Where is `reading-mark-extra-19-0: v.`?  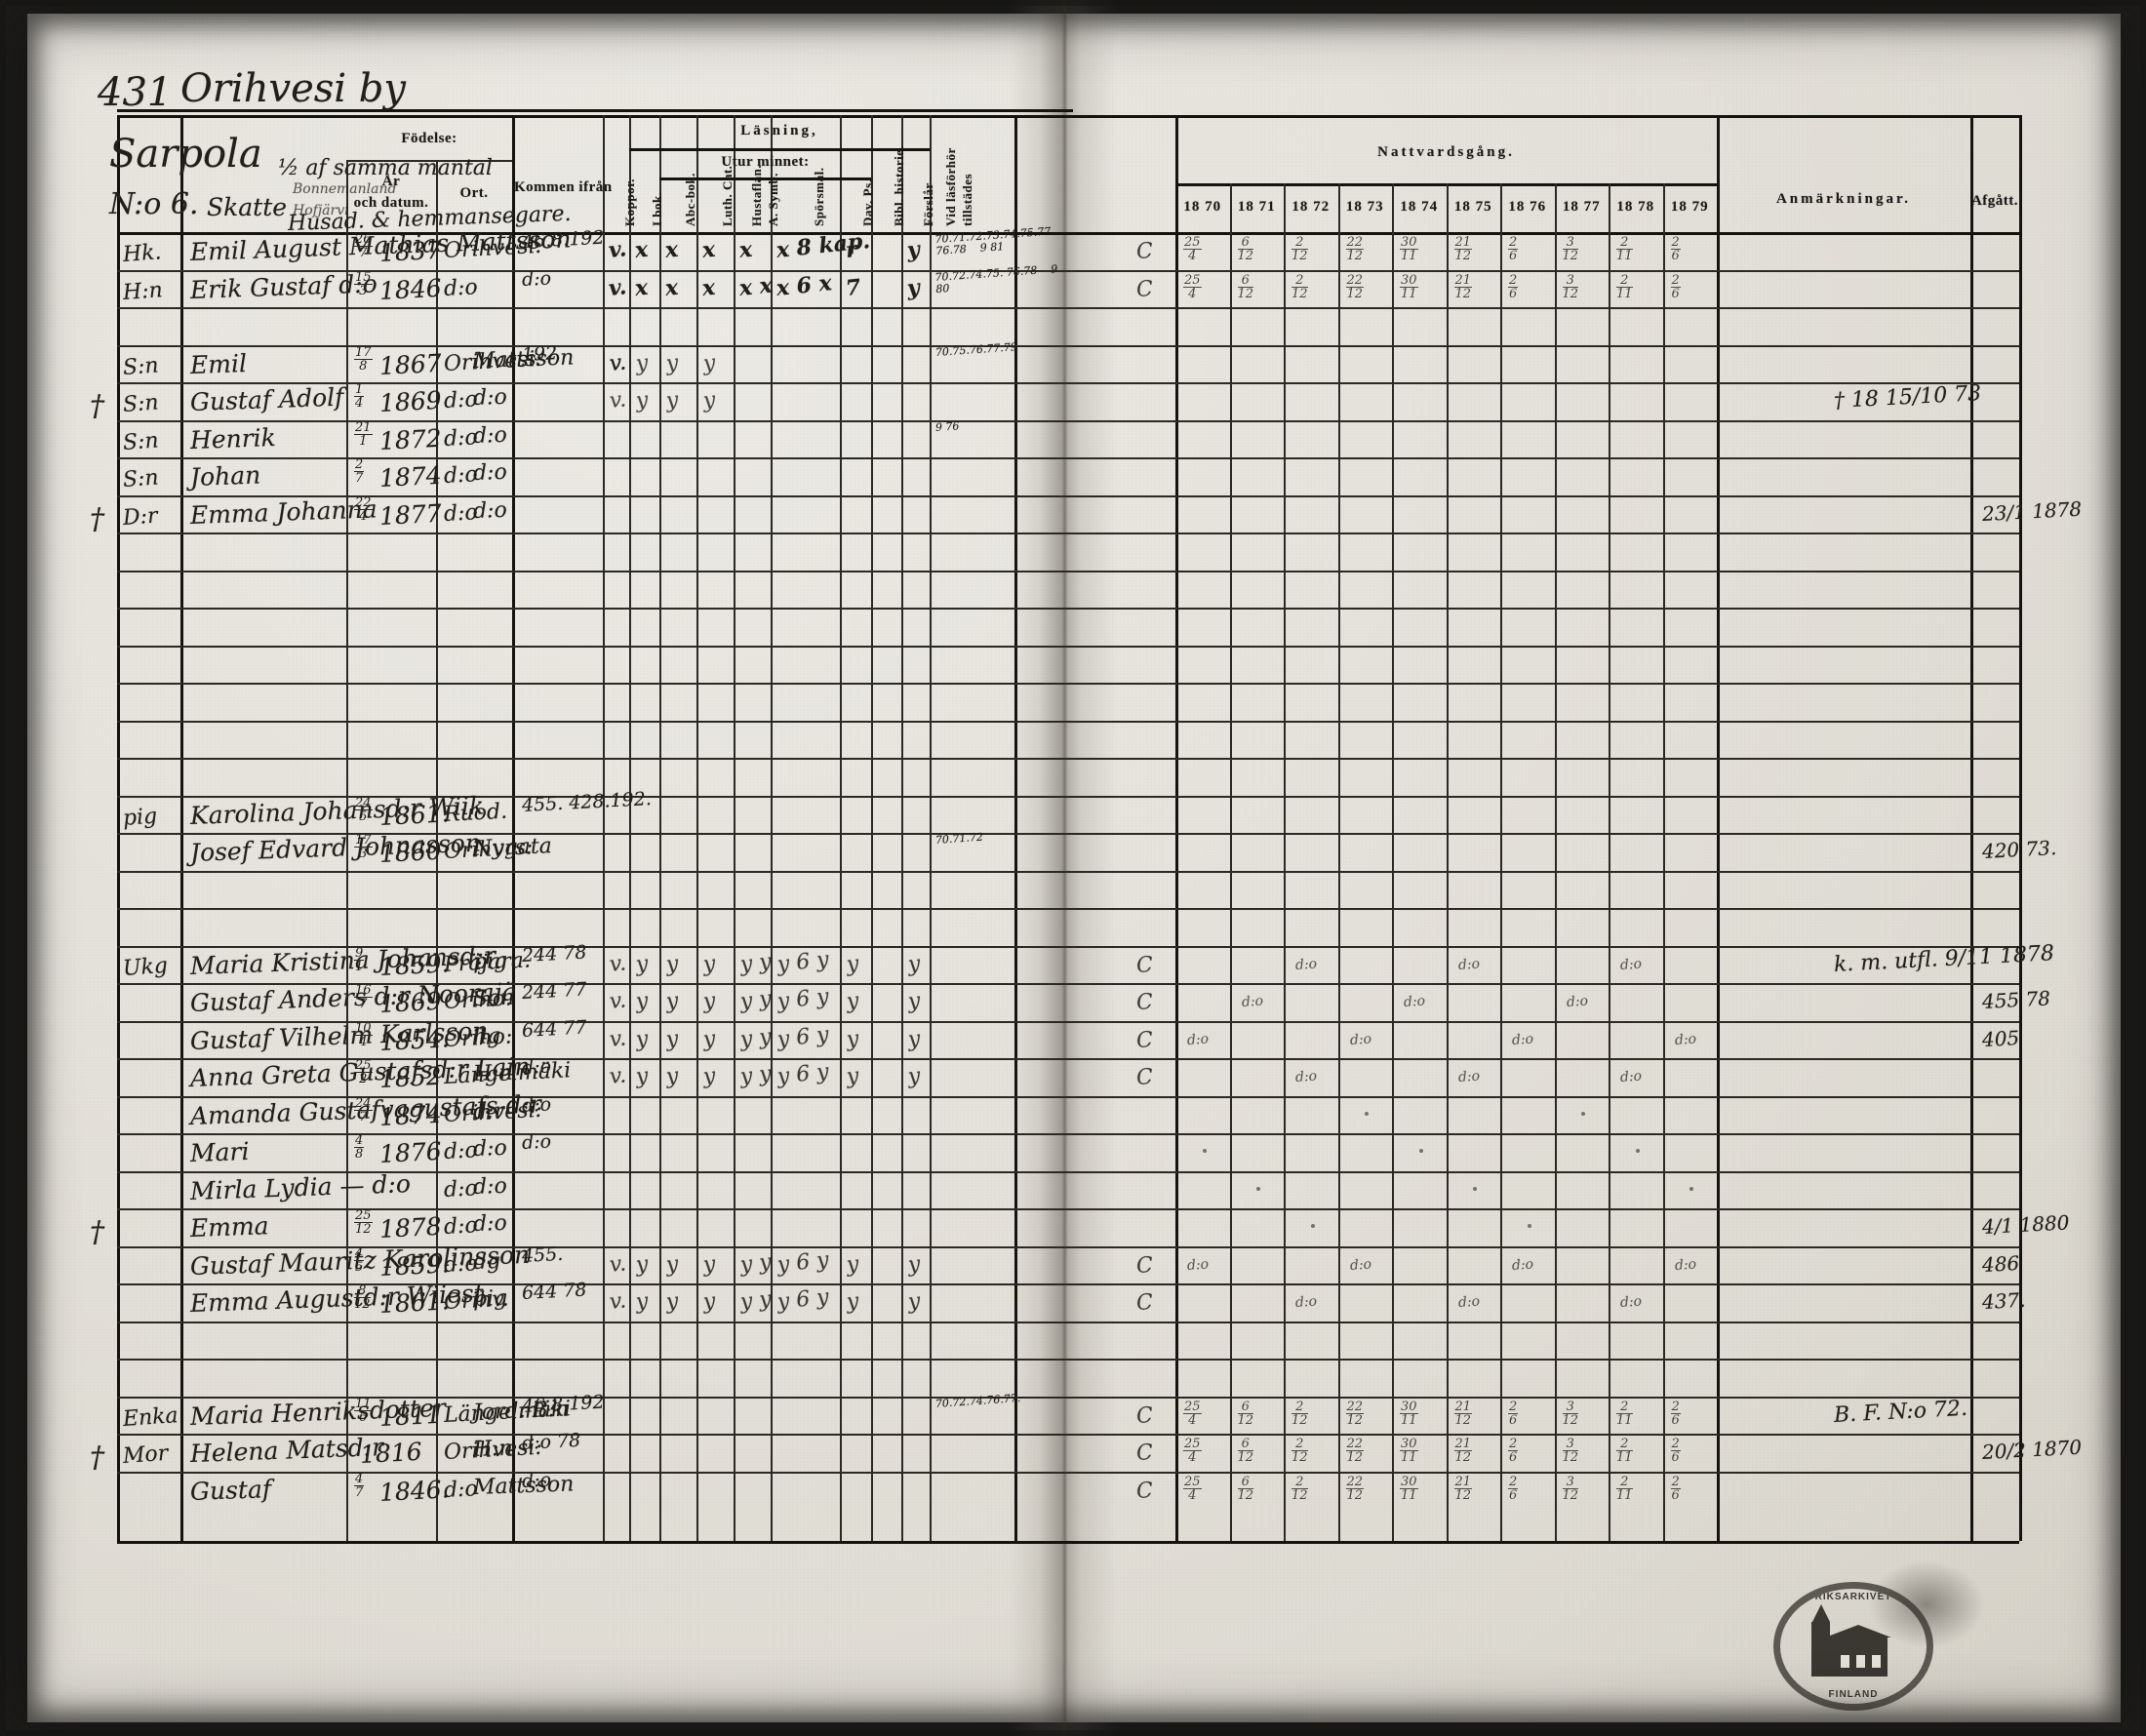 reading-mark-extra-19-0: v. is located at coordinates (618, 963).